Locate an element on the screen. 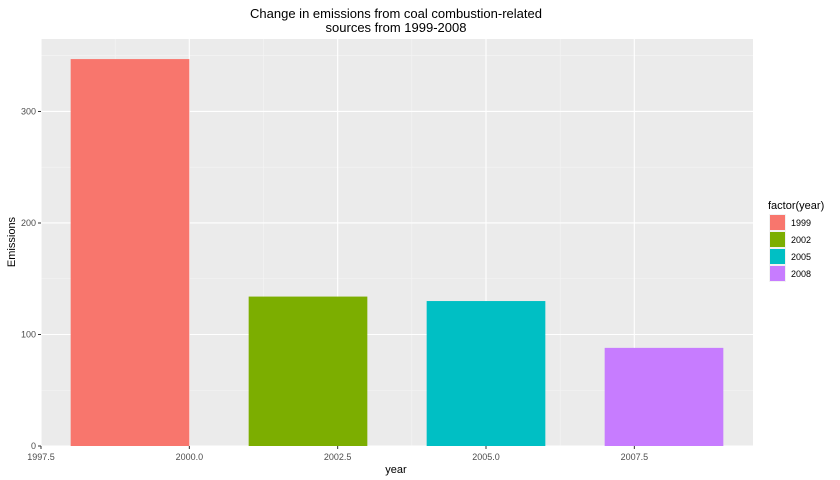 The image size is (840, 480). x-tick-label: 2002.5 is located at coordinates (338, 457).